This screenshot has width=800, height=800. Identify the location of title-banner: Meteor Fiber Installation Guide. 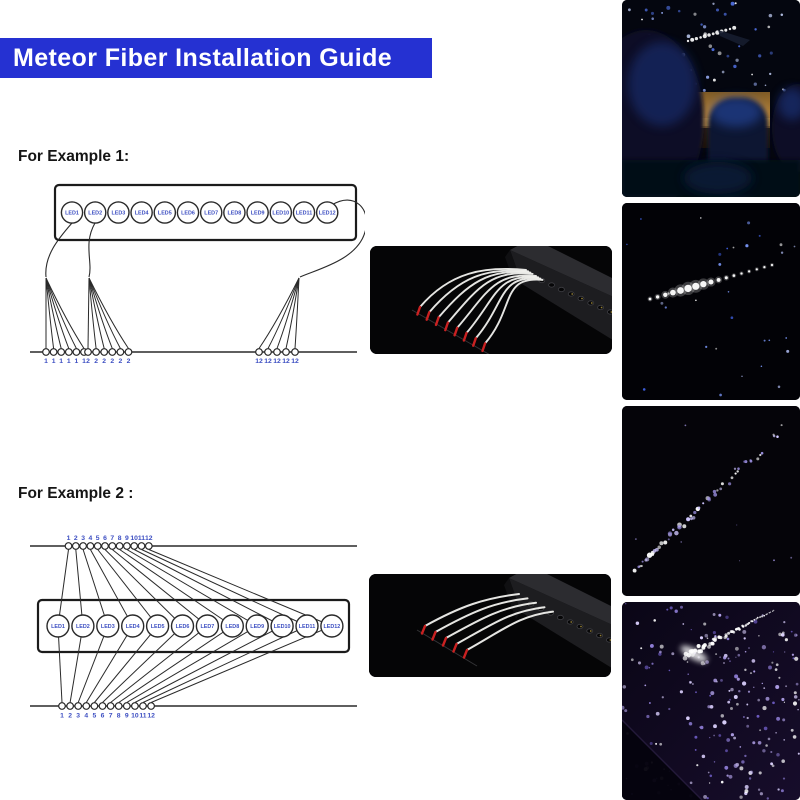
(216, 58).